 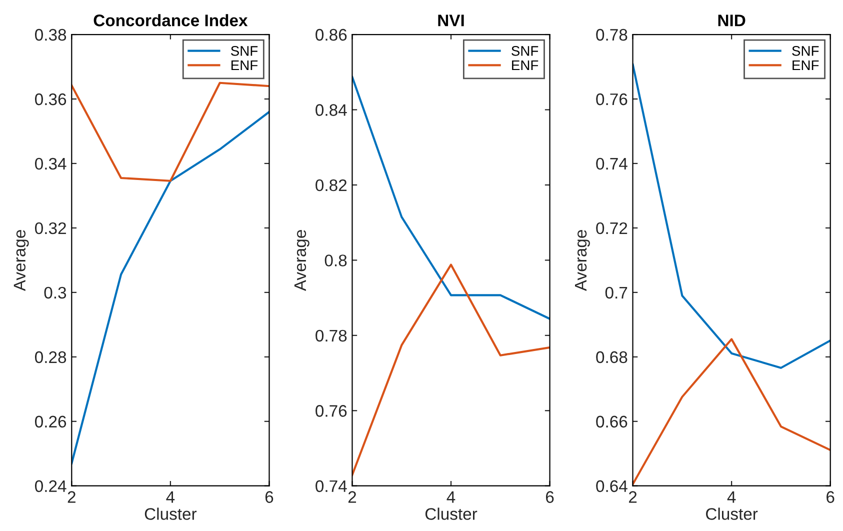 What do you see at coordinates (50, 422) in the screenshot?
I see `y-tick-label: 0.26` at bounding box center [50, 422].